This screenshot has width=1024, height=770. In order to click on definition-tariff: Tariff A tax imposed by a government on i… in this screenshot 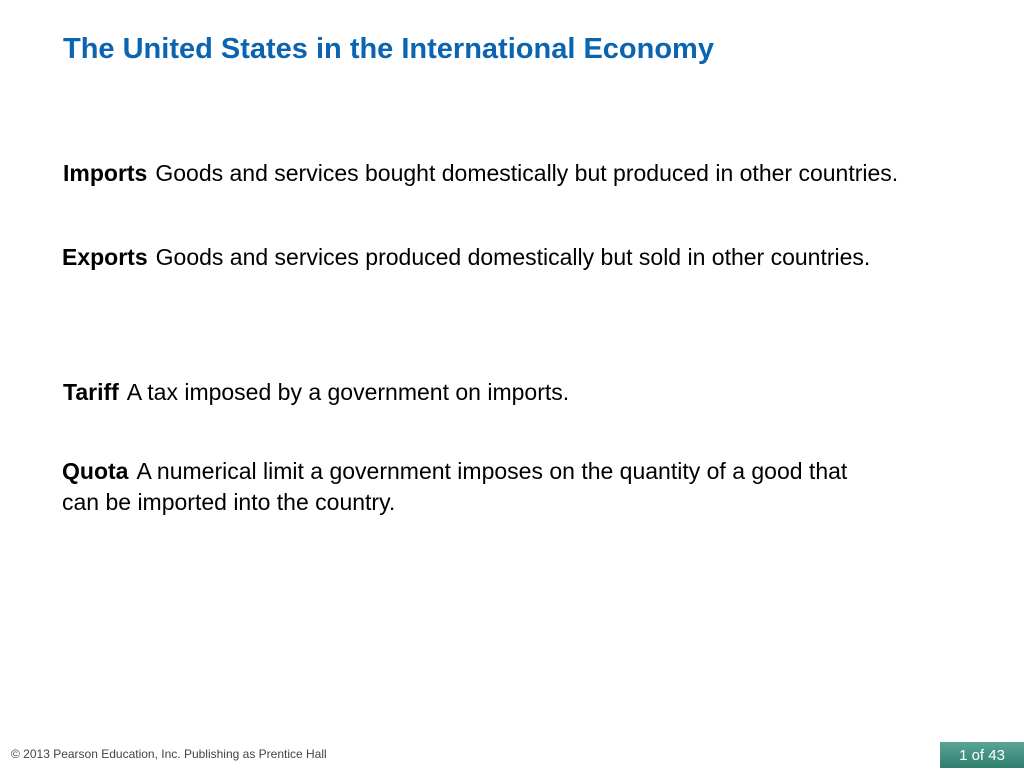, I will do `click(316, 392)`.